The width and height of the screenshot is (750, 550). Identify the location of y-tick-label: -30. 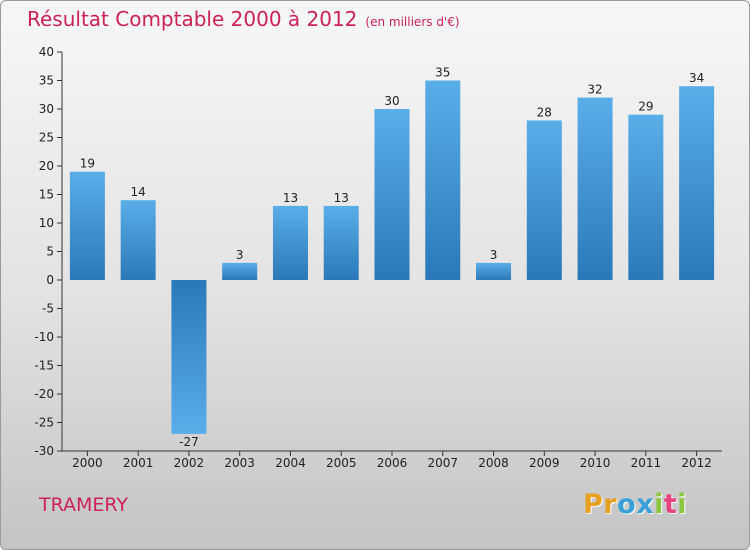
(44, 451).